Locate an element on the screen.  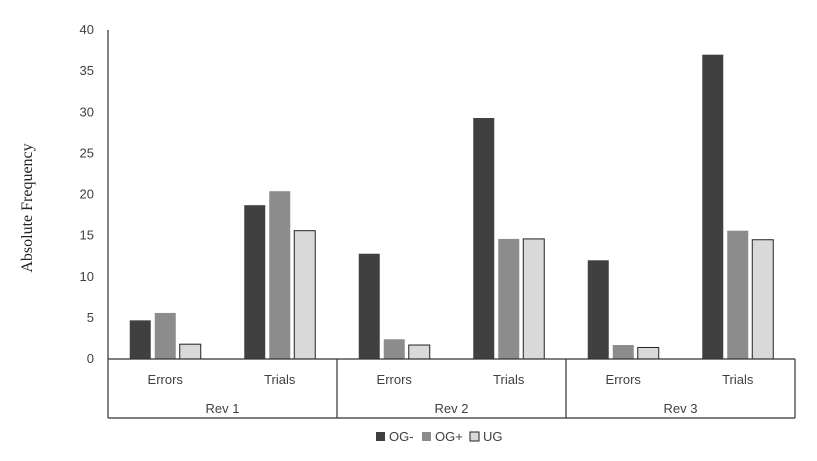
group-label: Rev 2 is located at coordinates (452, 408).